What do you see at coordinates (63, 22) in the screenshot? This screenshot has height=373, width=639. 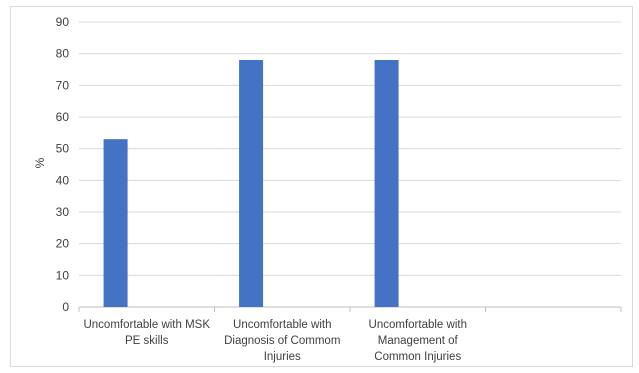 I see `y-tick-label: 90` at bounding box center [63, 22].